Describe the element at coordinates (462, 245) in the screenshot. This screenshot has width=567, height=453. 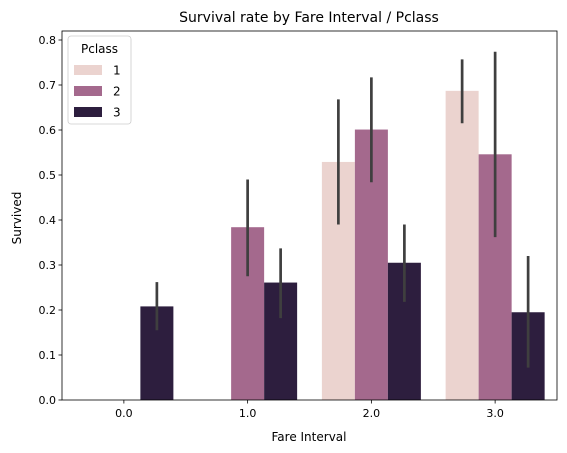
I see `bar-pclass-1-fare-3.0` at that location.